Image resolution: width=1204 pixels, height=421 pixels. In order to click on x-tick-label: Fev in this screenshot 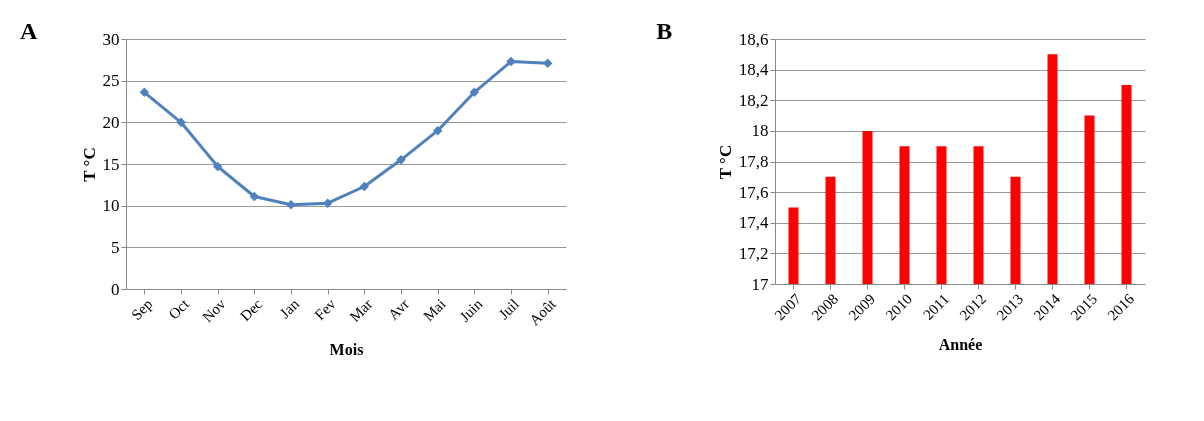, I will do `click(325, 309)`.